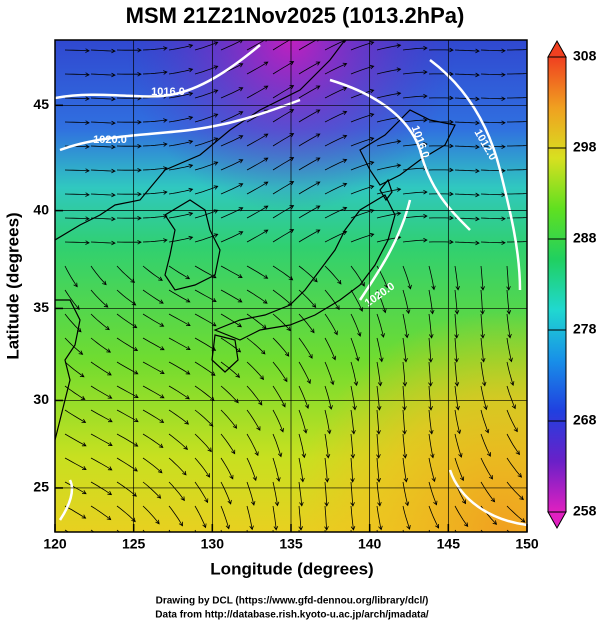 The image size is (599, 630). Describe the element at coordinates (41, 307) in the screenshot. I see `y-tick-label: 35` at that location.